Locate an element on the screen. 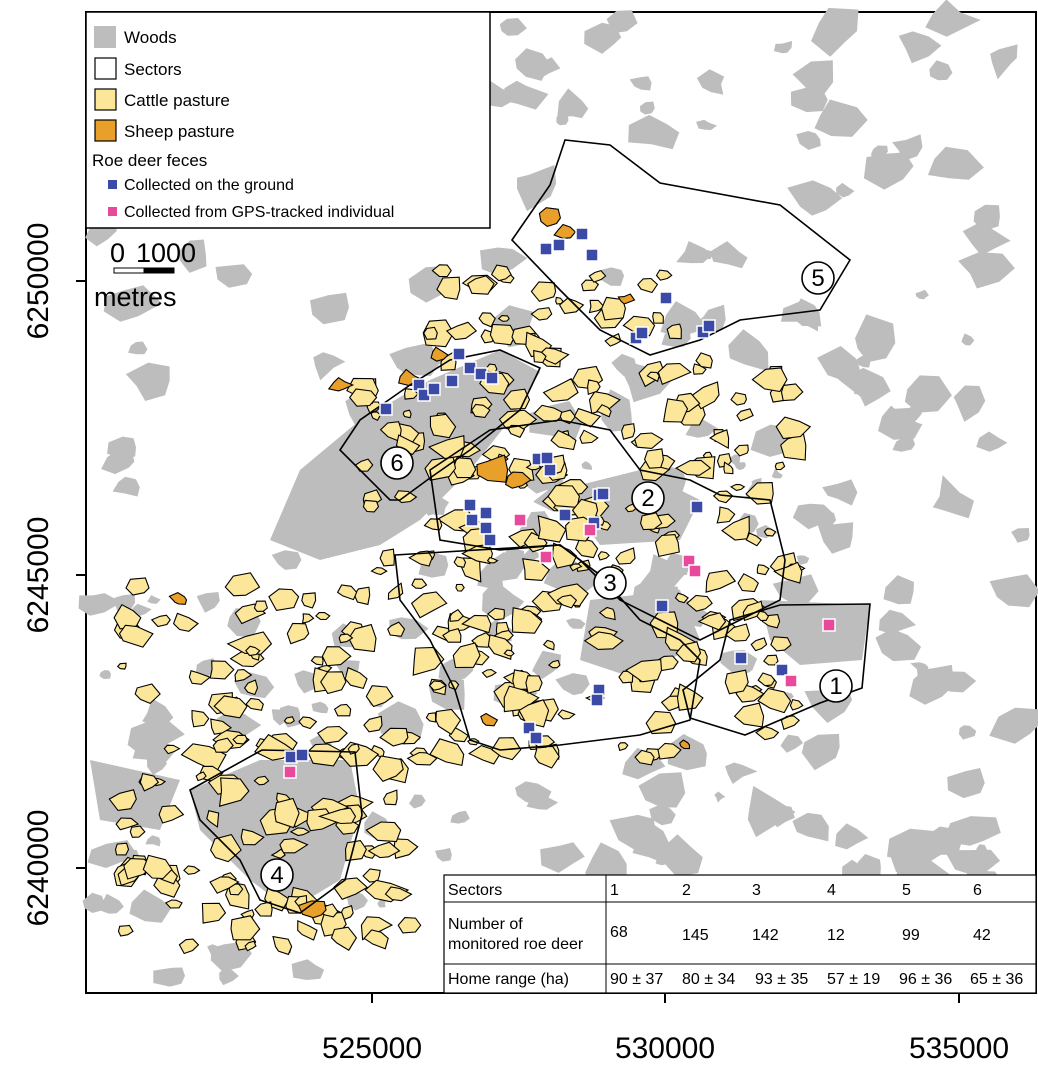 This screenshot has width=1038, height=1070. sector-label-3: 3 is located at coordinates (609, 583).